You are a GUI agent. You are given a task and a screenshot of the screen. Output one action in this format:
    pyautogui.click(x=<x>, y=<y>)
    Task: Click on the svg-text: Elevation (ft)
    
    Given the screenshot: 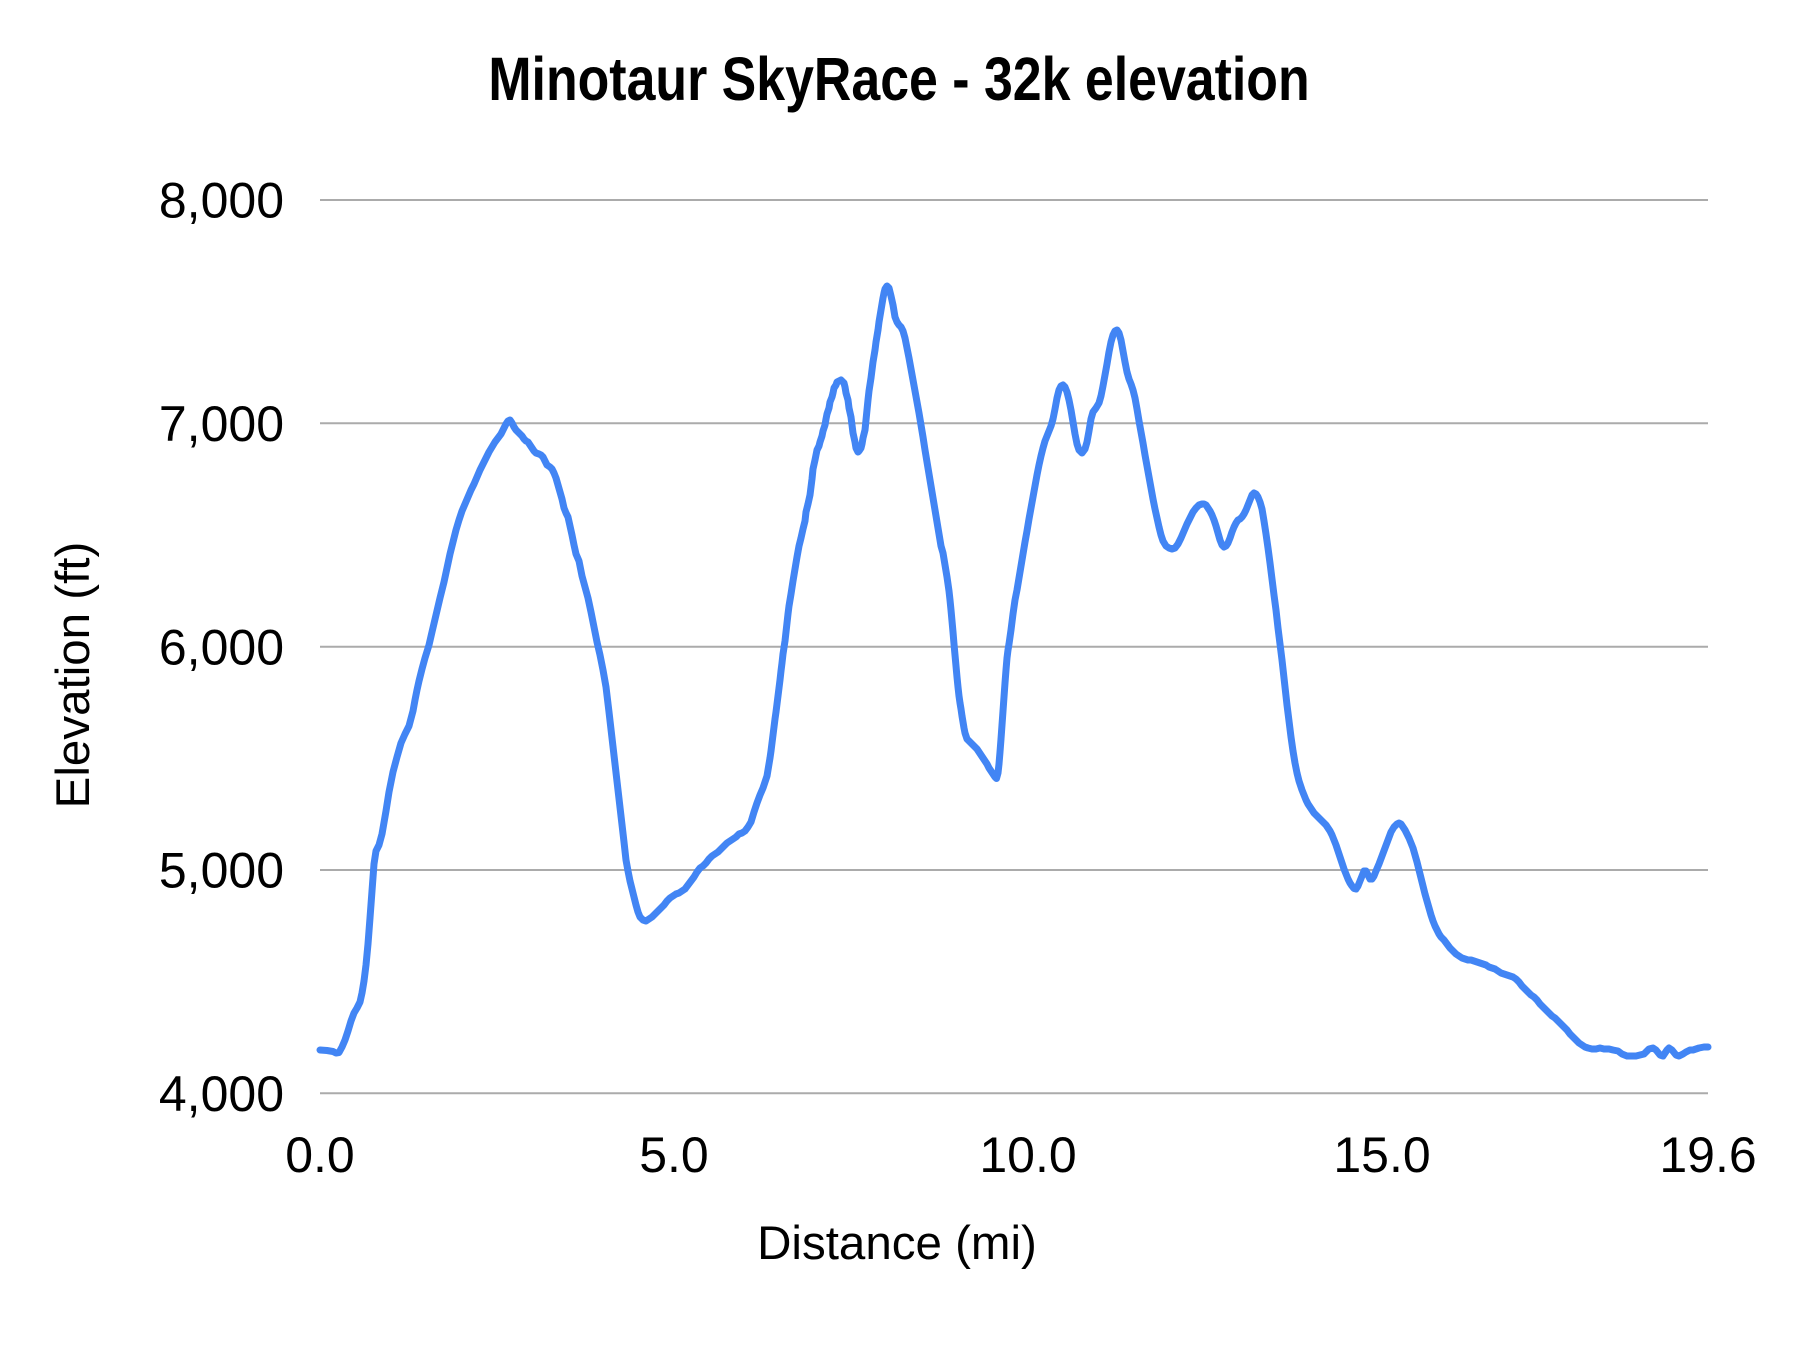 What is the action you would take?
    pyautogui.click(x=73, y=675)
    